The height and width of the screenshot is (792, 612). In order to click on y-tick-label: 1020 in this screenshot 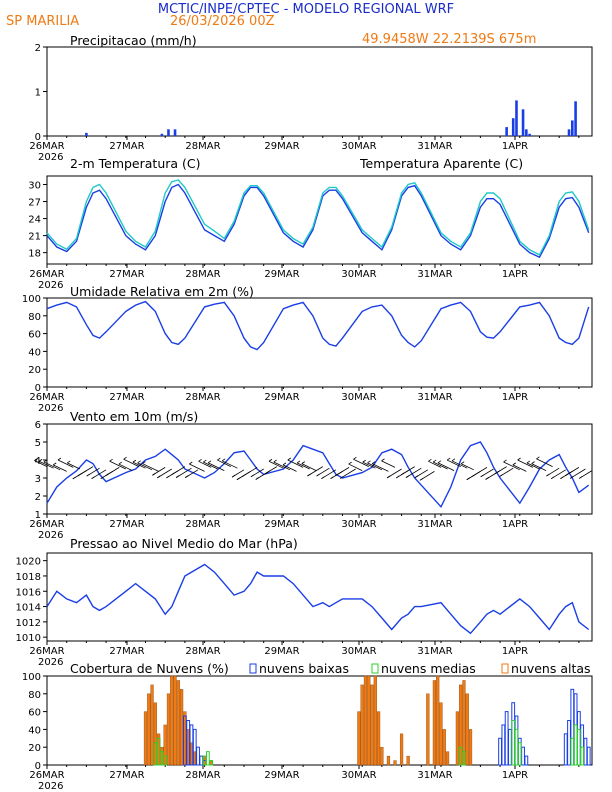, I will do `click(28, 562)`.